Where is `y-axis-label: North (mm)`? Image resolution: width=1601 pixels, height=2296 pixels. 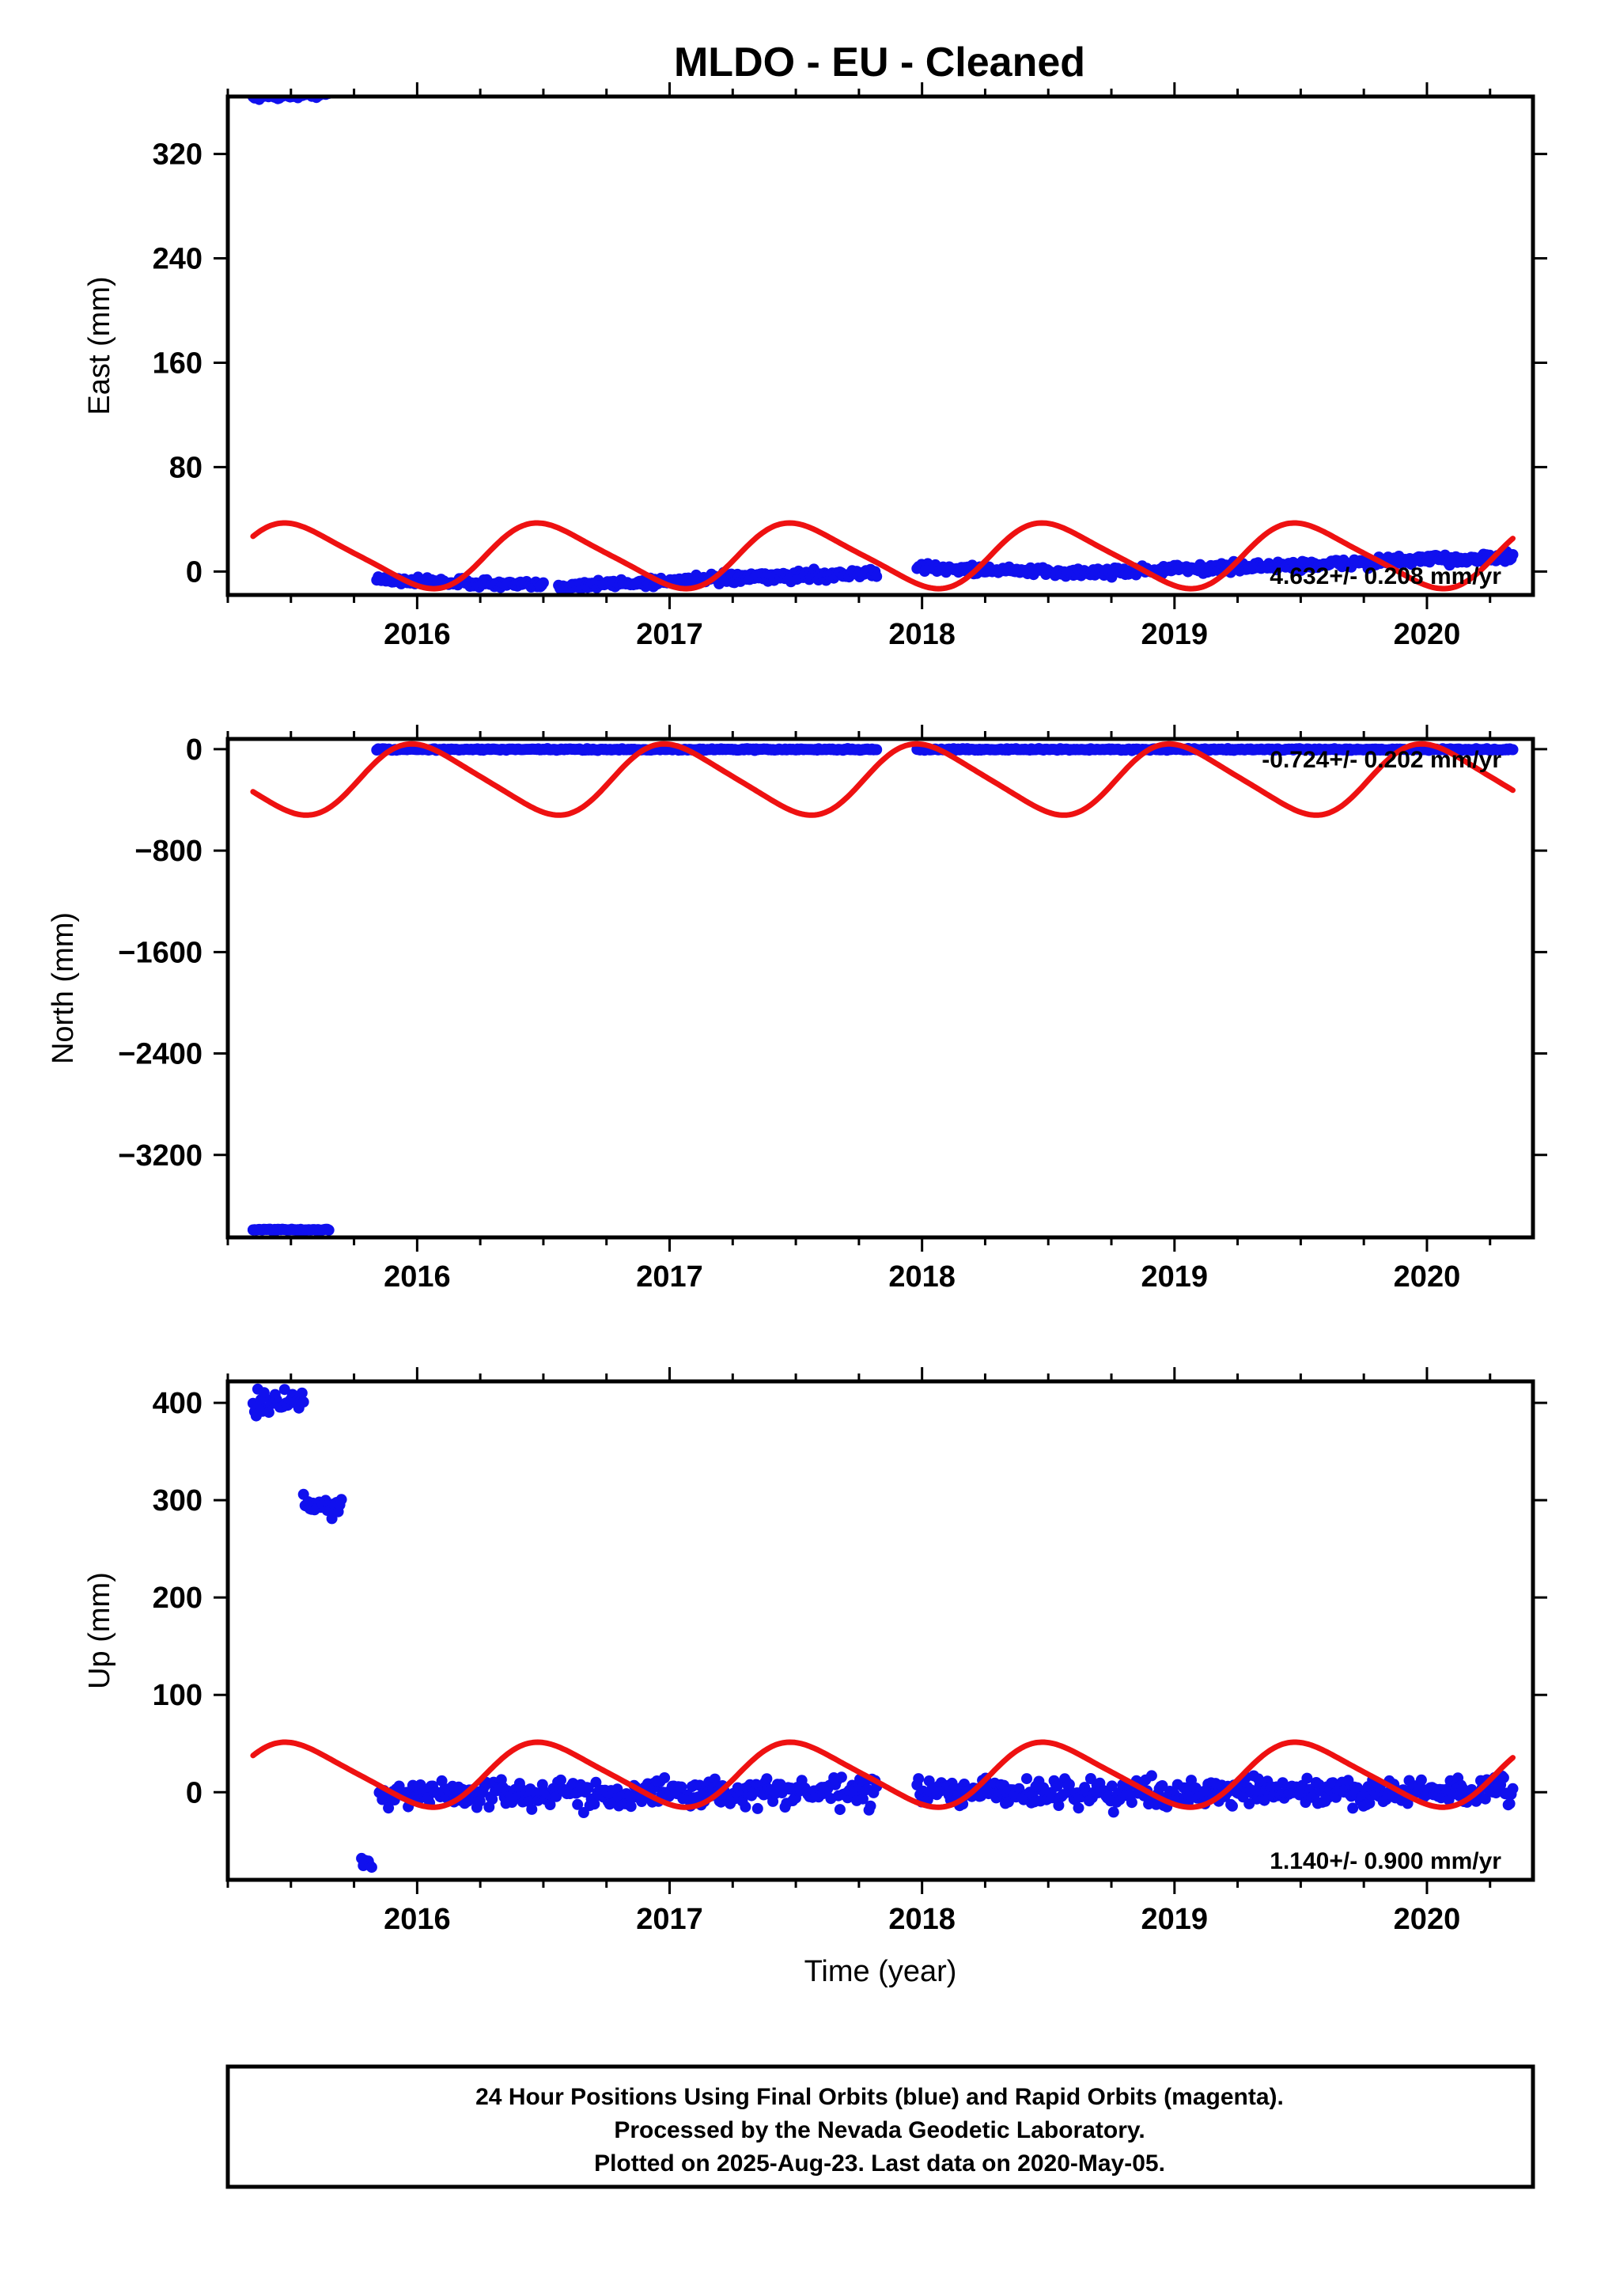 y-axis-label: North (mm) is located at coordinates (64, 988).